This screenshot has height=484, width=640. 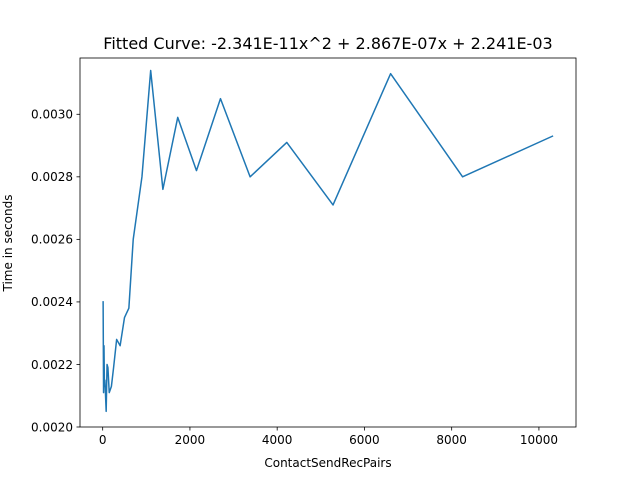 I want to click on y-axis-label: Time in seconds, so click(x=8, y=244).